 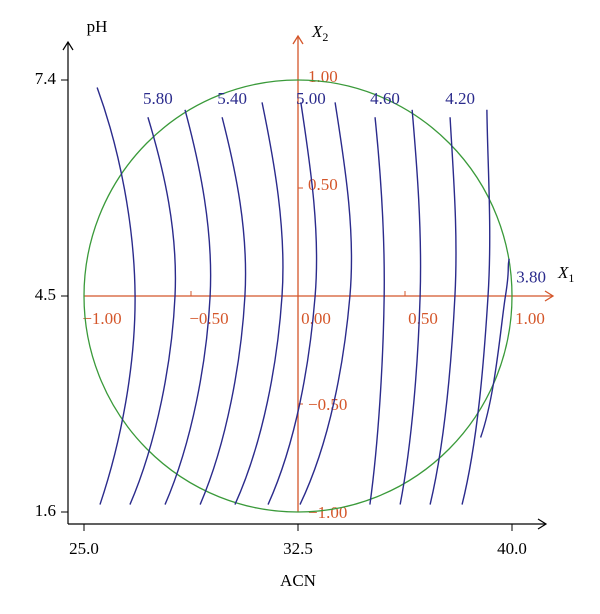 What do you see at coordinates (46, 78) in the screenshot?
I see `y-tick-label: 7.4` at bounding box center [46, 78].